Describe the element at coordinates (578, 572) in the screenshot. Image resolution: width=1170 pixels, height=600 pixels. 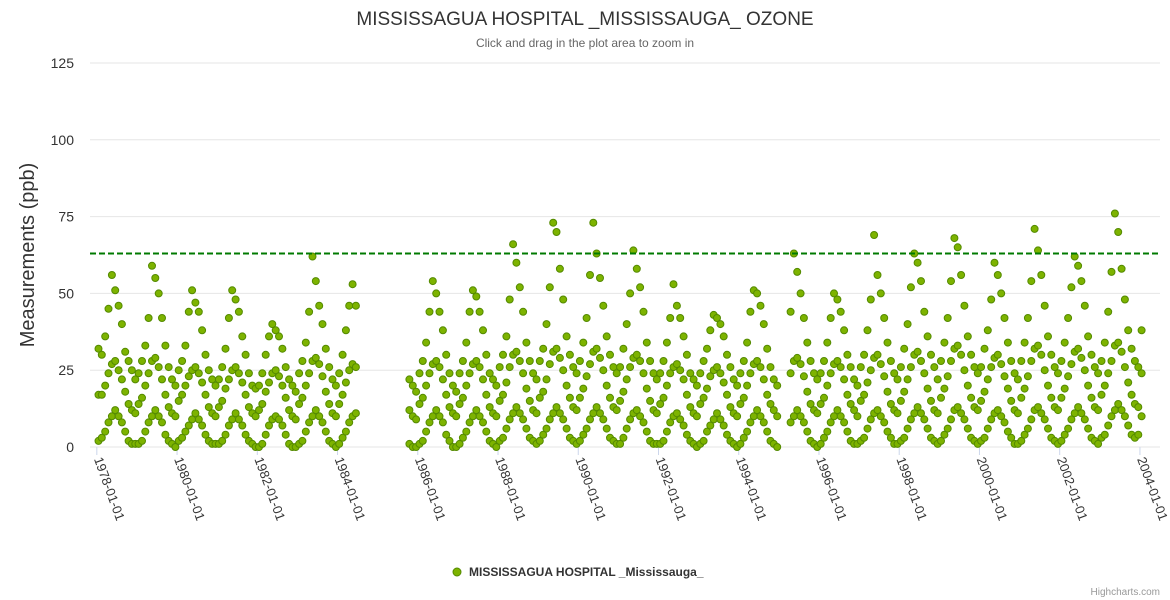
I see `legend-item: MISSISSAGUA HOSPITAL _Mississauga_` at that location.